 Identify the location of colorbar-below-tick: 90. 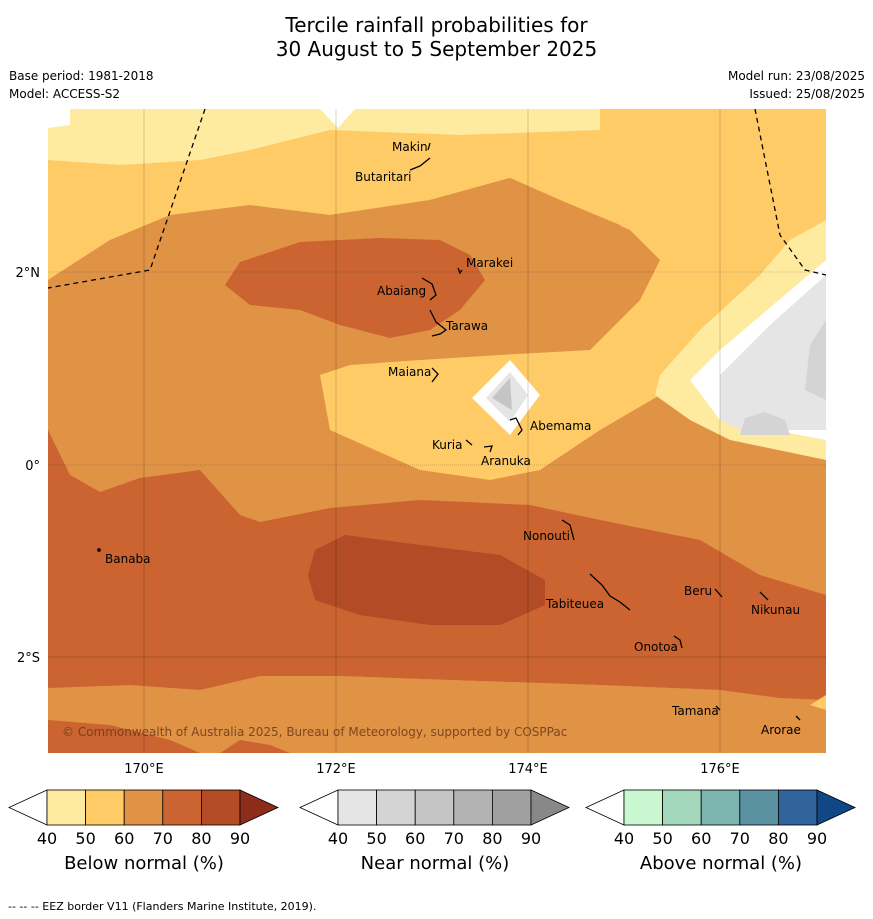
(240, 838).